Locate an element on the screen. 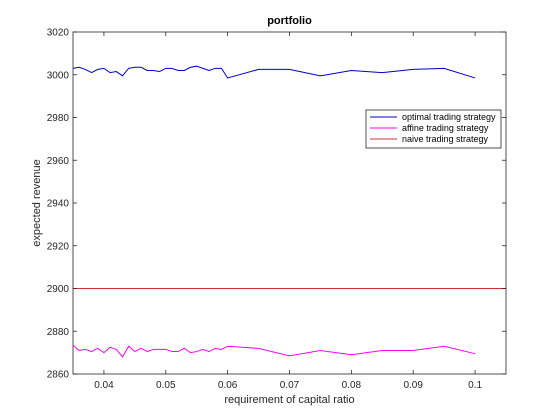 Image resolution: width=560 pixels, height=420 pixels. x-tick-label: 0.07 is located at coordinates (290, 385).